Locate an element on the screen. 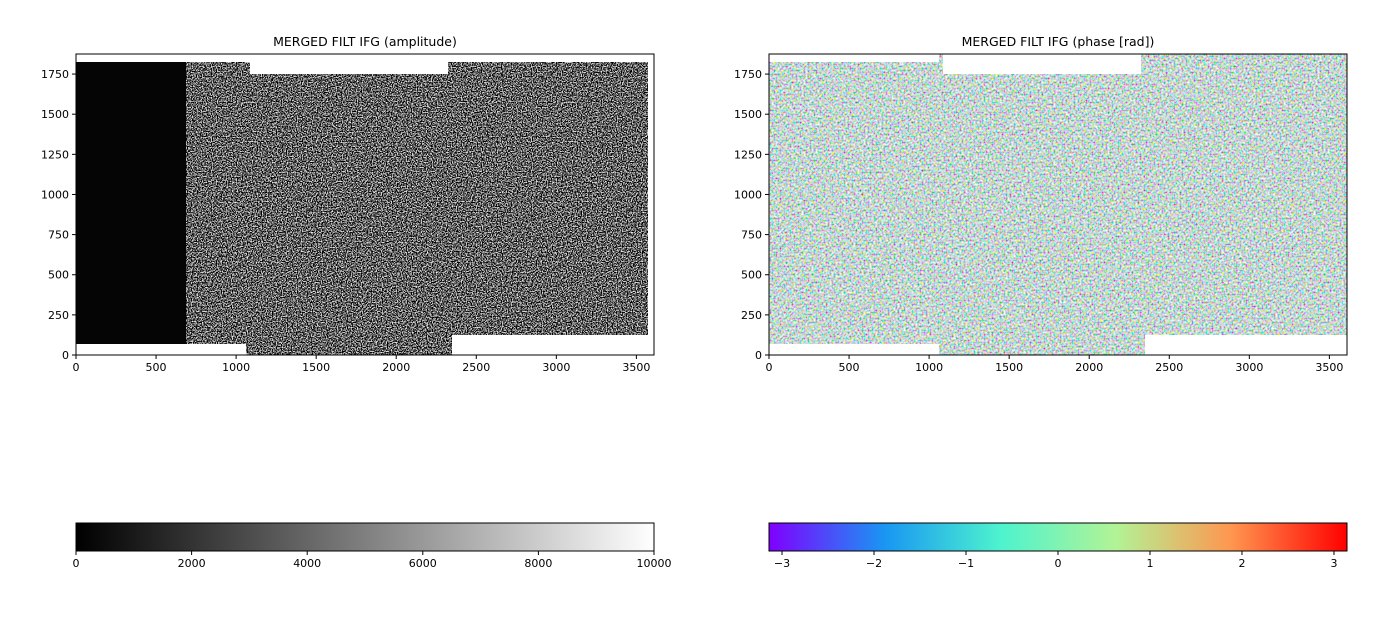 Image resolution: width=1400 pixels, height=631 pixels. colorbar-tick-label: 4000 is located at coordinates (307, 563).